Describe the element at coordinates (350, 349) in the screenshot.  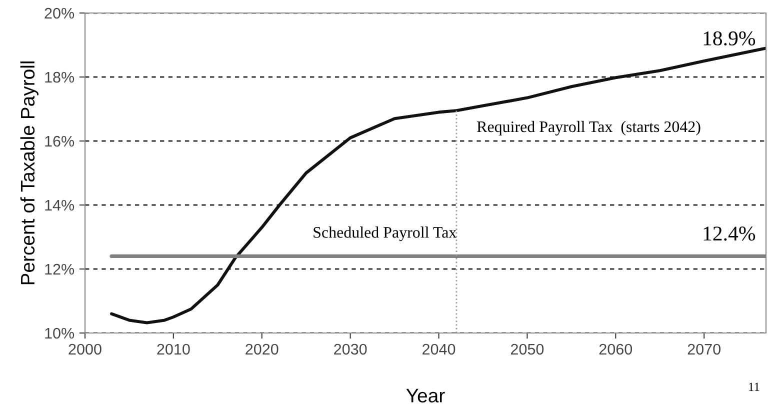
I see `x-tick-label: 2030` at that location.